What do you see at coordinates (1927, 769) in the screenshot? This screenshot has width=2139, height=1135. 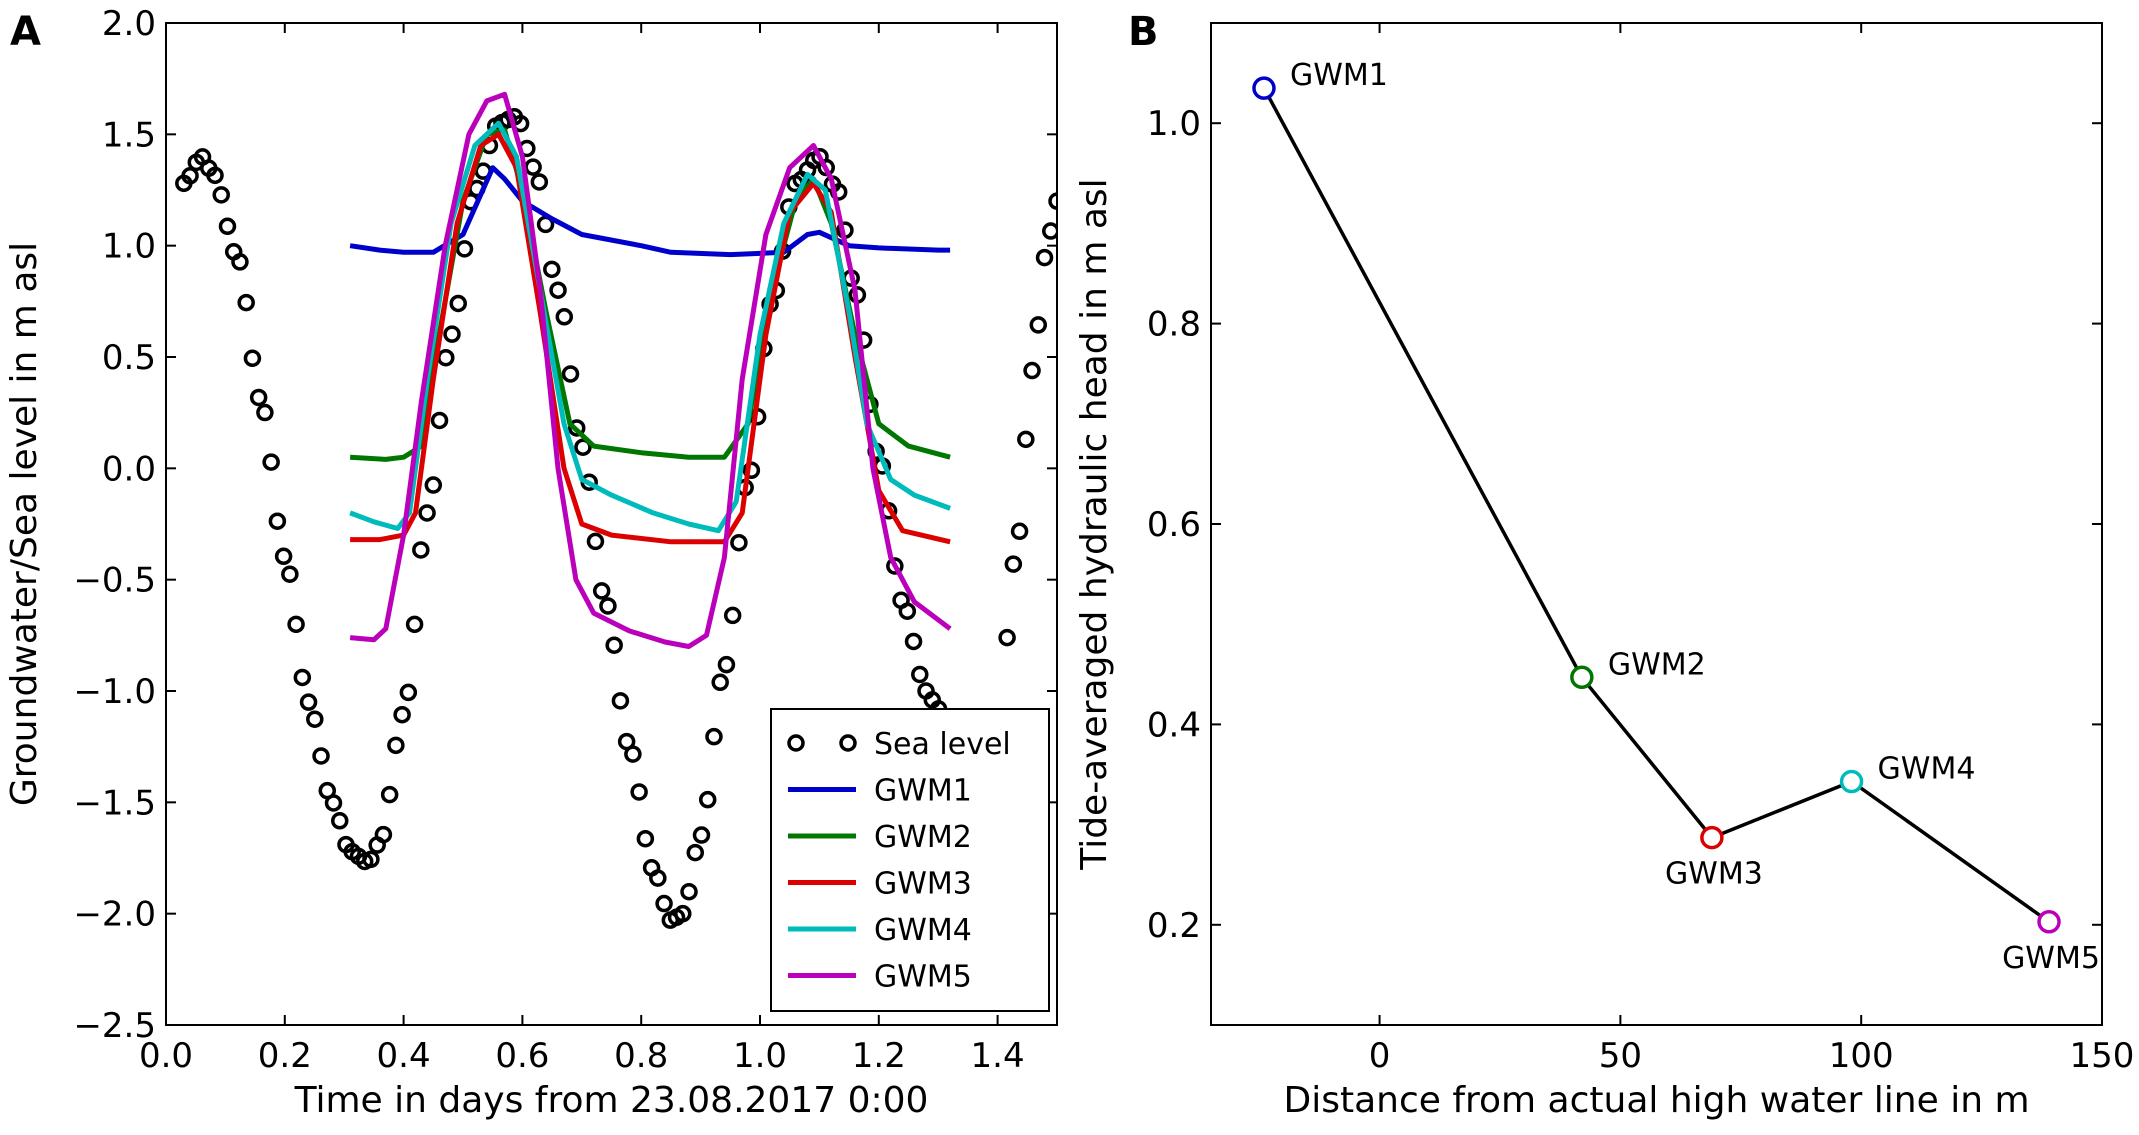 I see `gwm4-point-label: GWM4` at bounding box center [1927, 769].